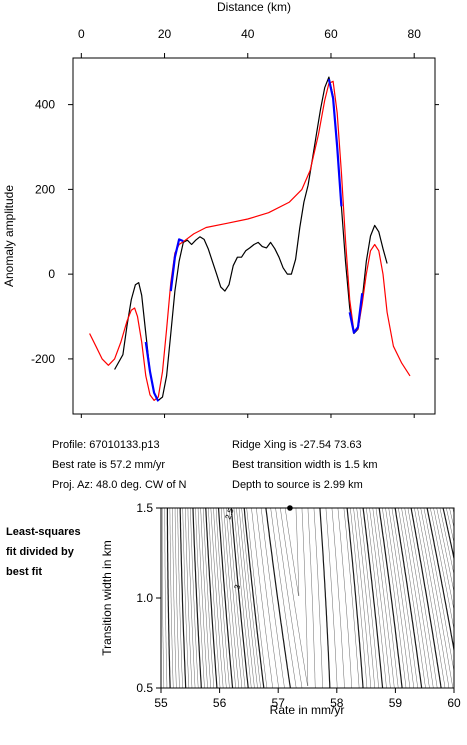 This screenshot has width=467, height=745. Describe the element at coordinates (51, 274) in the screenshot. I see `top-y-tick-label: 0` at that location.